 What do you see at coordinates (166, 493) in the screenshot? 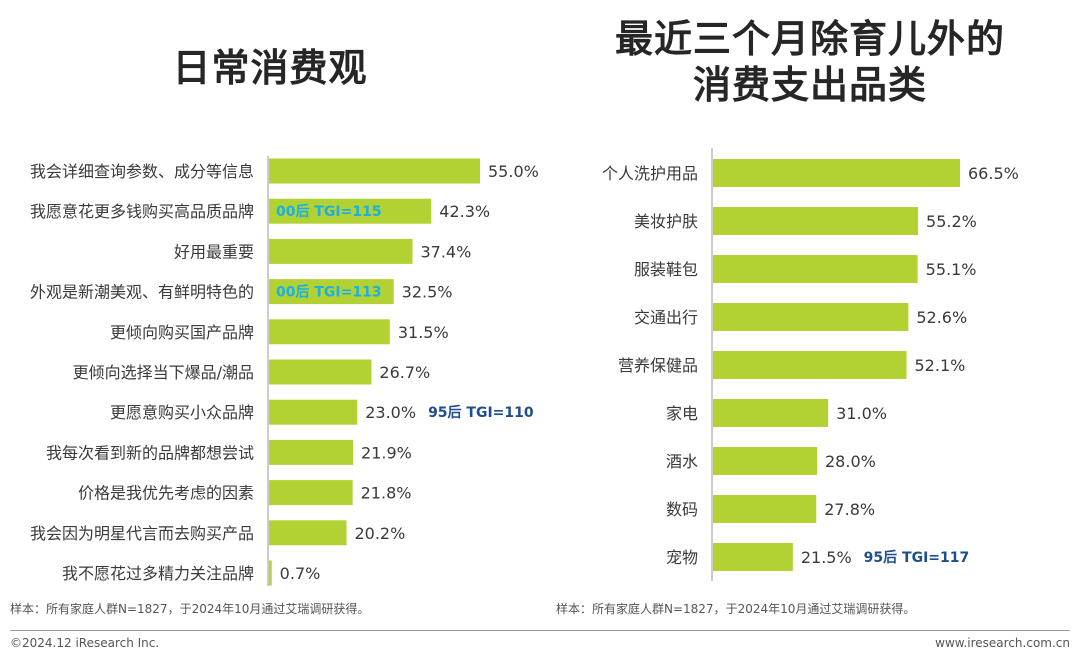
I see `left-category-label: 价格是我优先考虑的因素` at bounding box center [166, 493].